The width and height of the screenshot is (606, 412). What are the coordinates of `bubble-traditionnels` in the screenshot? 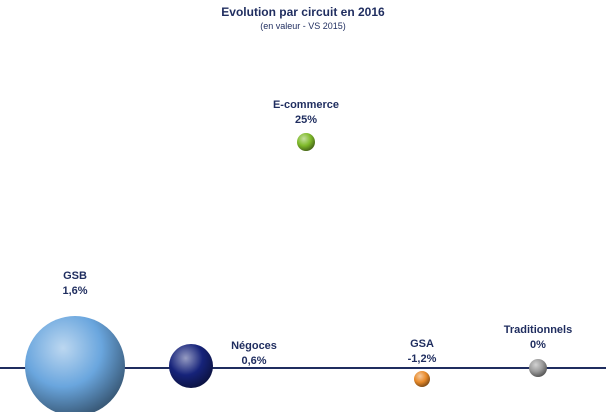 It's located at (538, 368).